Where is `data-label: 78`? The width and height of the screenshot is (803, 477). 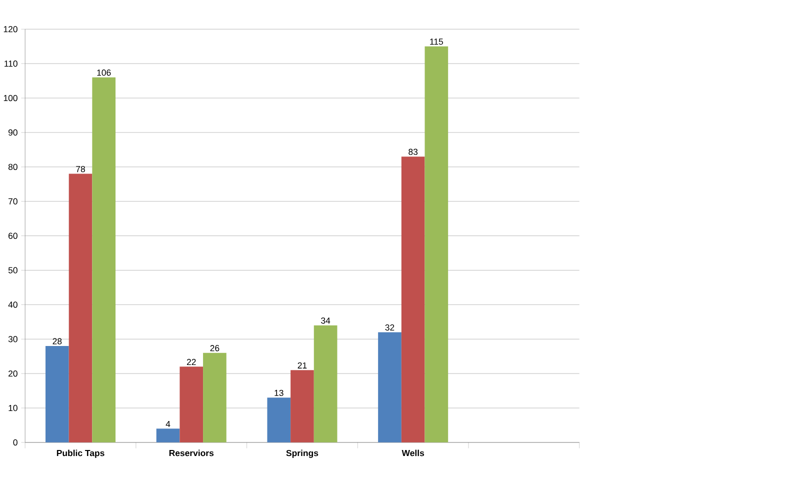
data-label: 78 is located at coordinates (80, 169).